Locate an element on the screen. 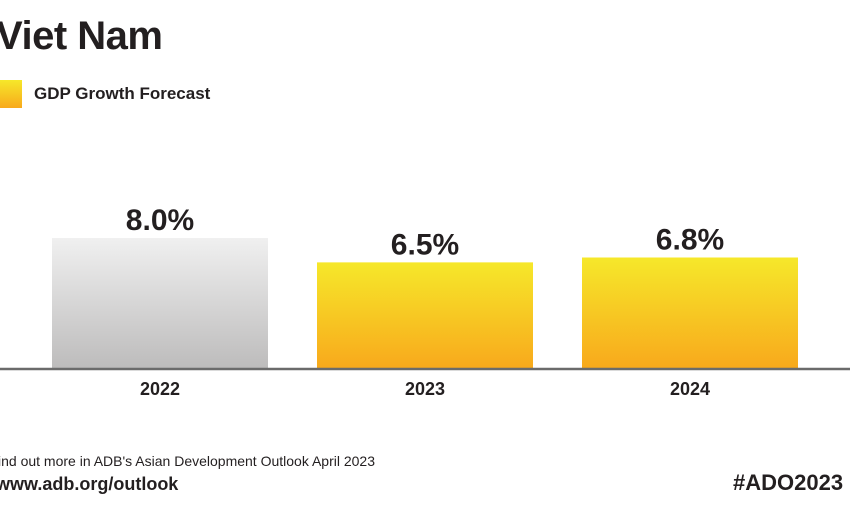 This screenshot has height=512, width=850. legend: GDP Growth Forecast is located at coordinates (105, 94).